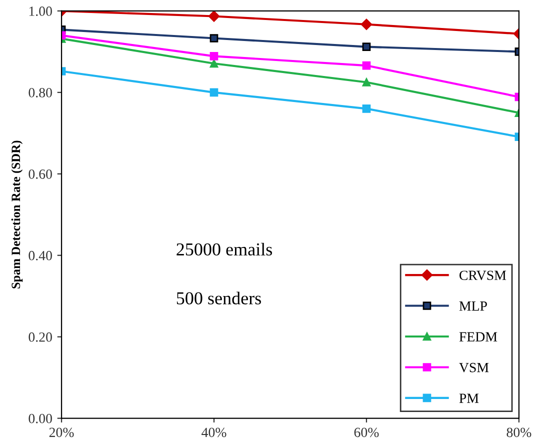 The image size is (535, 438). Describe the element at coordinates (218, 298) in the screenshot. I see `annotation: 500 senders` at that location.